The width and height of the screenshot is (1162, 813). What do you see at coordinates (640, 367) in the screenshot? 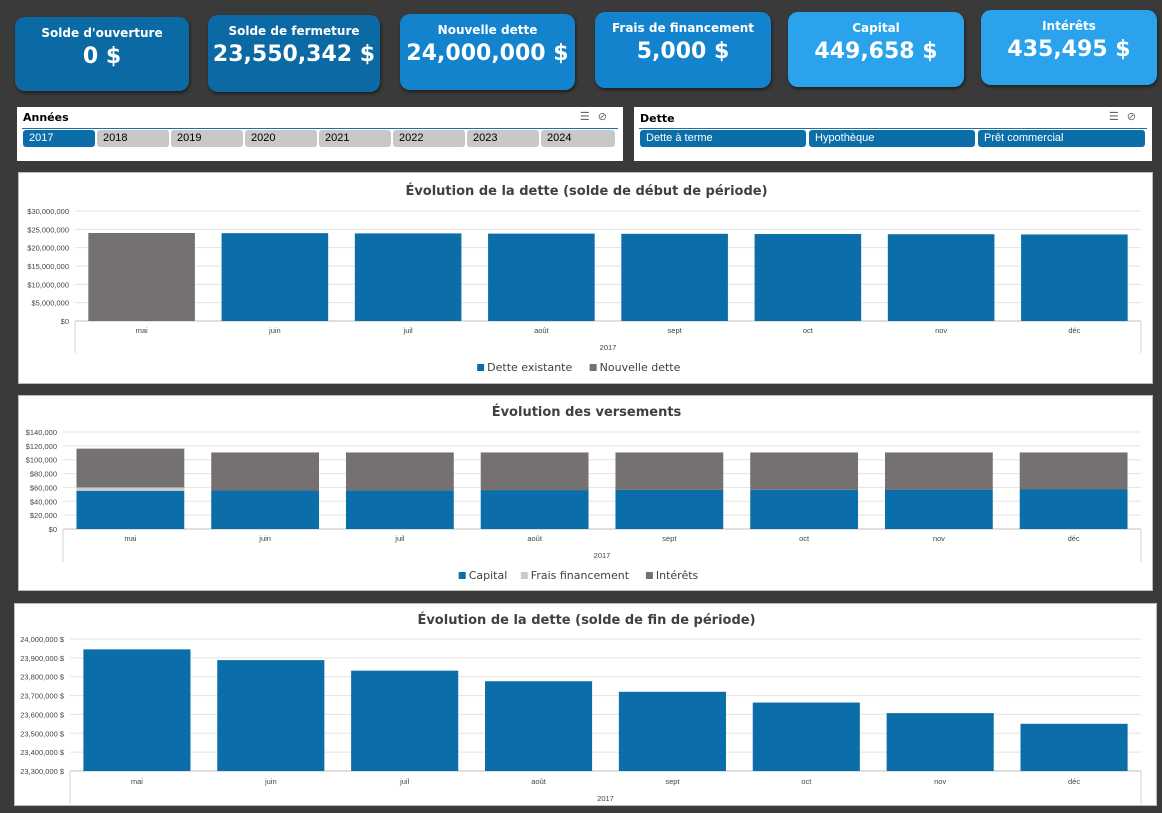
I see `legend-label: Nouvelle dette` at bounding box center [640, 367].